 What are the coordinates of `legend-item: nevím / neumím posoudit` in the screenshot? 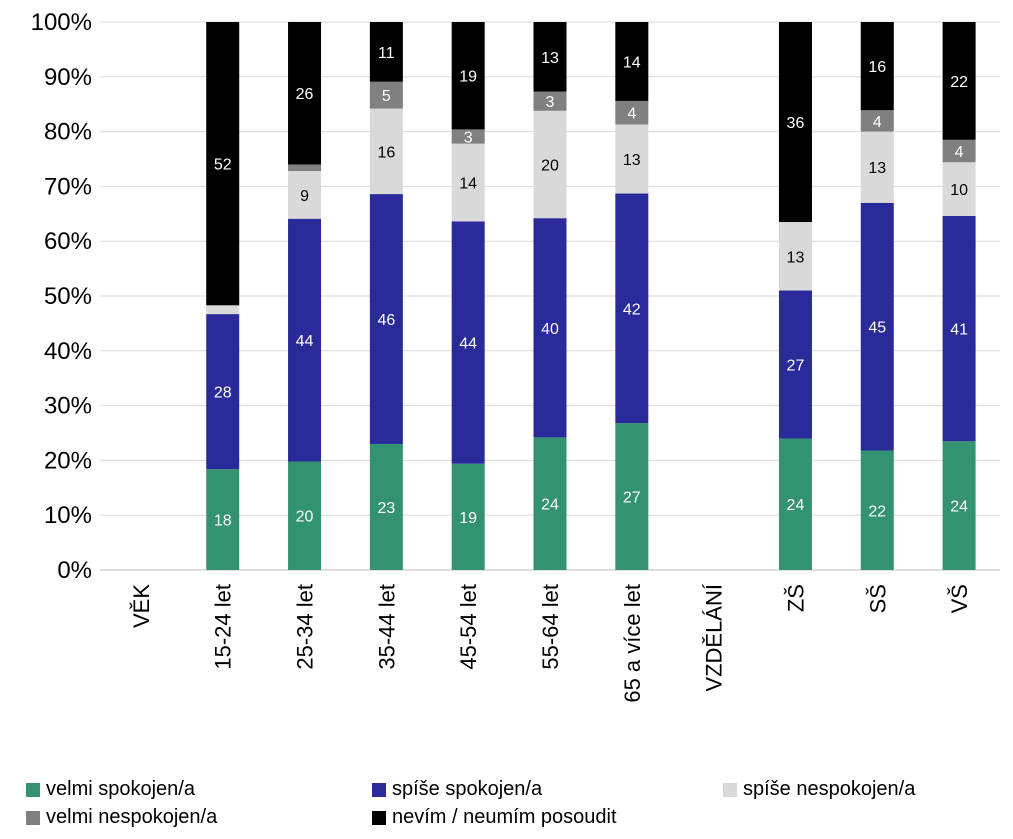 It's located at (494, 817).